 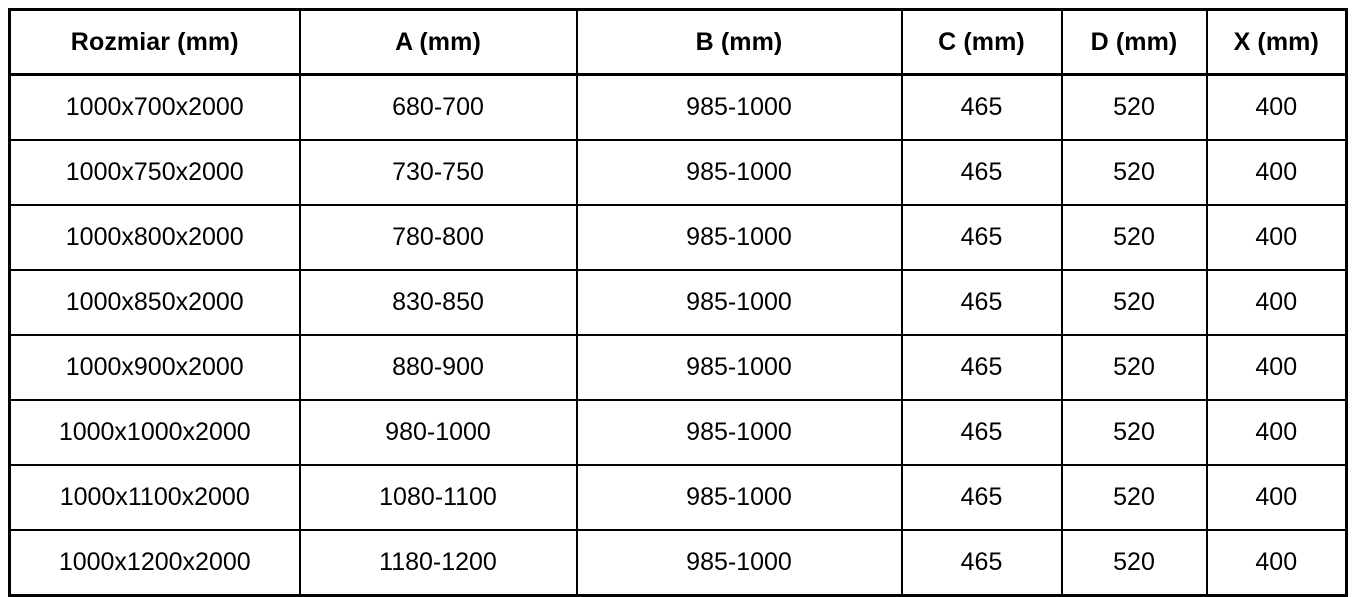 I want to click on table-row: 1000x800x2000 780-800 985-1000 465 520 400, so click(x=678, y=237).